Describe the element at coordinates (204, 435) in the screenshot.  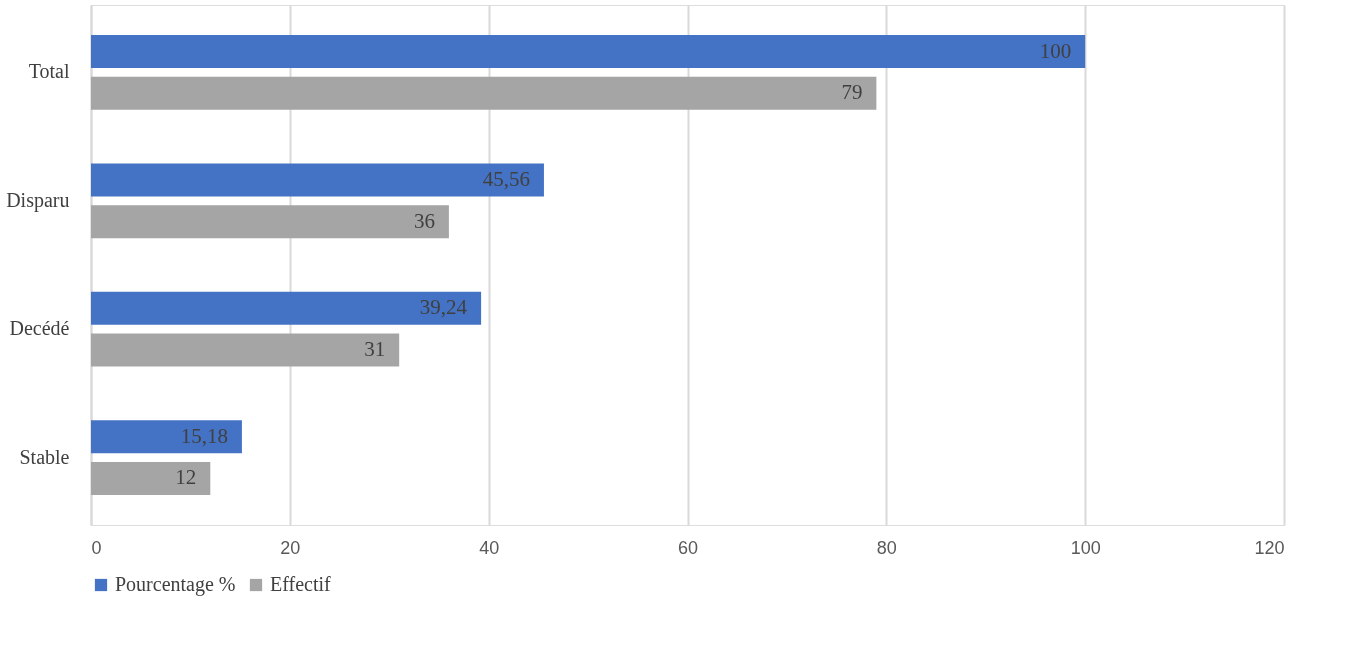
I see `data-label: 15,18` at that location.